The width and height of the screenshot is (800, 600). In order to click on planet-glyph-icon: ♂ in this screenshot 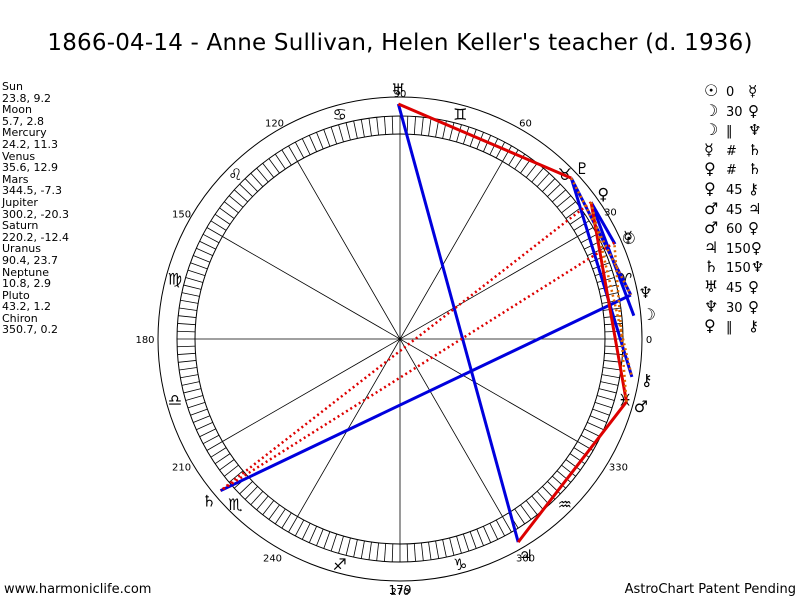, I will do `click(641, 406)`.